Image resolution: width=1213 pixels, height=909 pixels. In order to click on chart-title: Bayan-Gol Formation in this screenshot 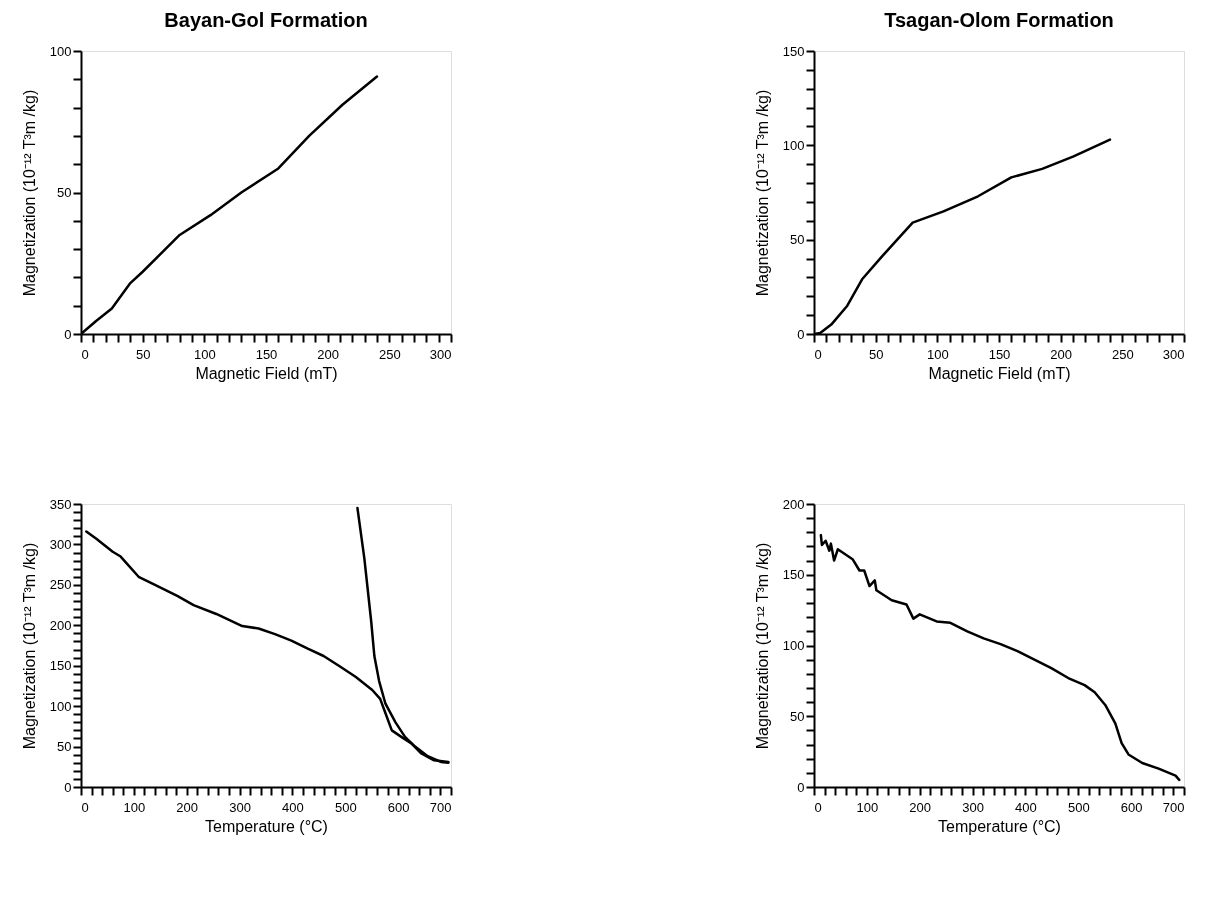, I will do `click(266, 20)`.